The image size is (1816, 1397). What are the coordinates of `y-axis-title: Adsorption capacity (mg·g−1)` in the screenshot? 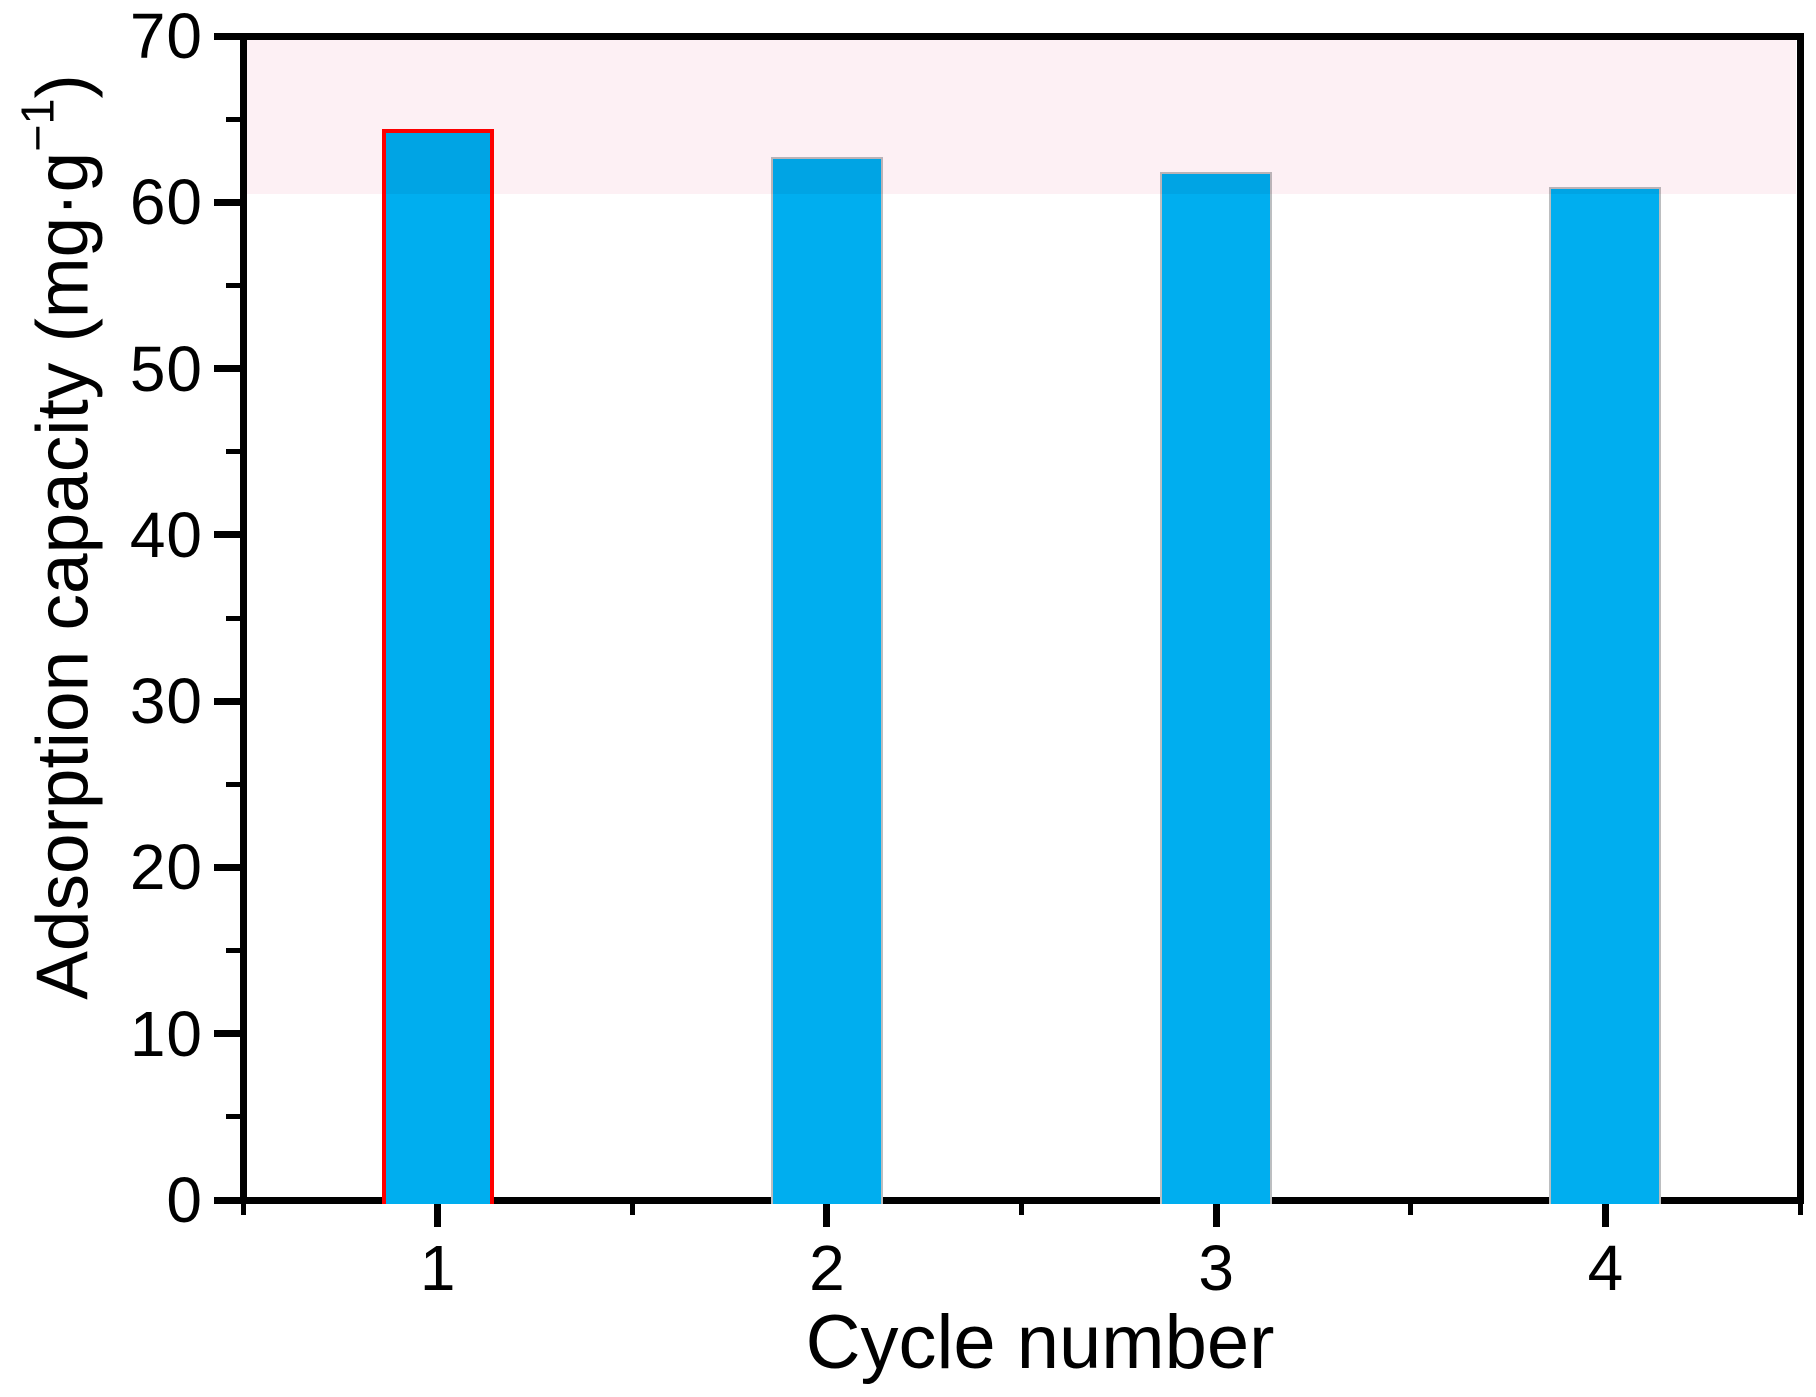 It's located at (58, 537).